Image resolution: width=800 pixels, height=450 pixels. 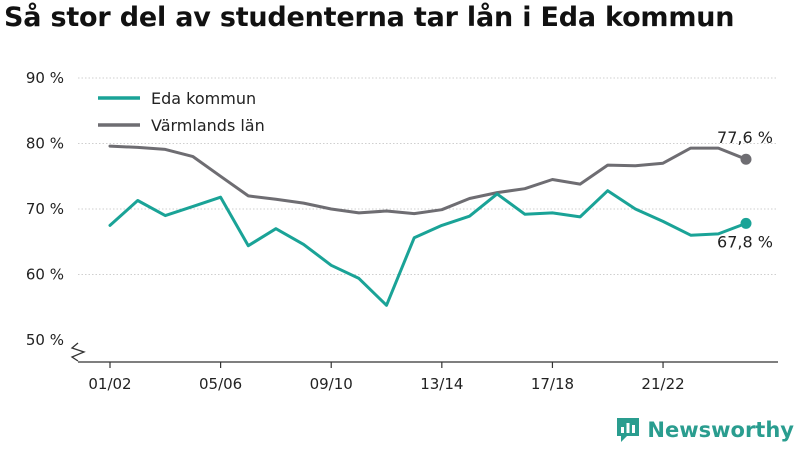 I want to click on y-tick-label: 90 %, so click(x=45, y=78).